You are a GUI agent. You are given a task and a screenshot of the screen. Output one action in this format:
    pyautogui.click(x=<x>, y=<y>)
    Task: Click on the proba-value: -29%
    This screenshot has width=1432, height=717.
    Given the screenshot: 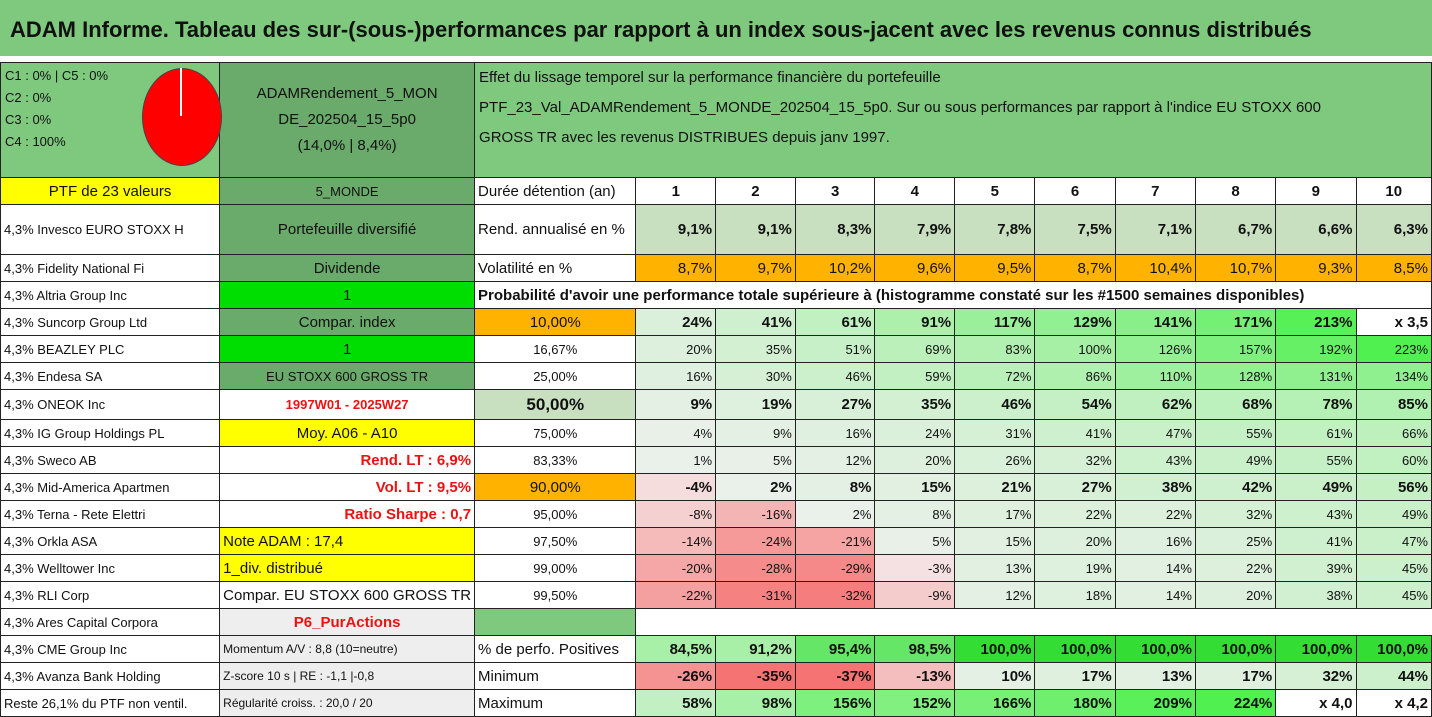 What is the action you would take?
    pyautogui.click(x=835, y=568)
    